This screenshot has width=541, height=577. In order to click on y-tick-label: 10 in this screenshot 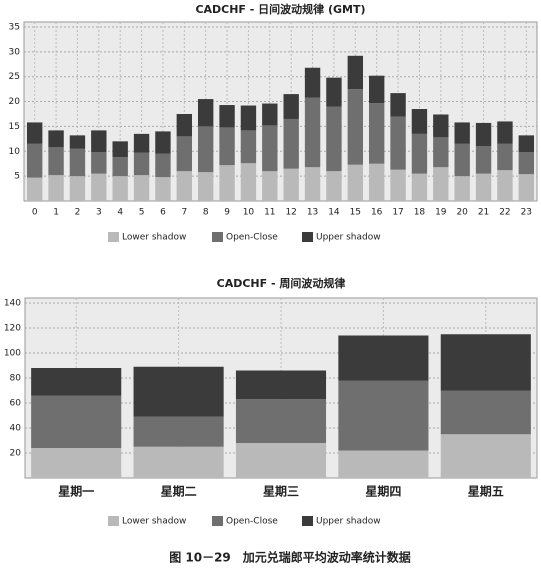, I will do `click(15, 152)`.